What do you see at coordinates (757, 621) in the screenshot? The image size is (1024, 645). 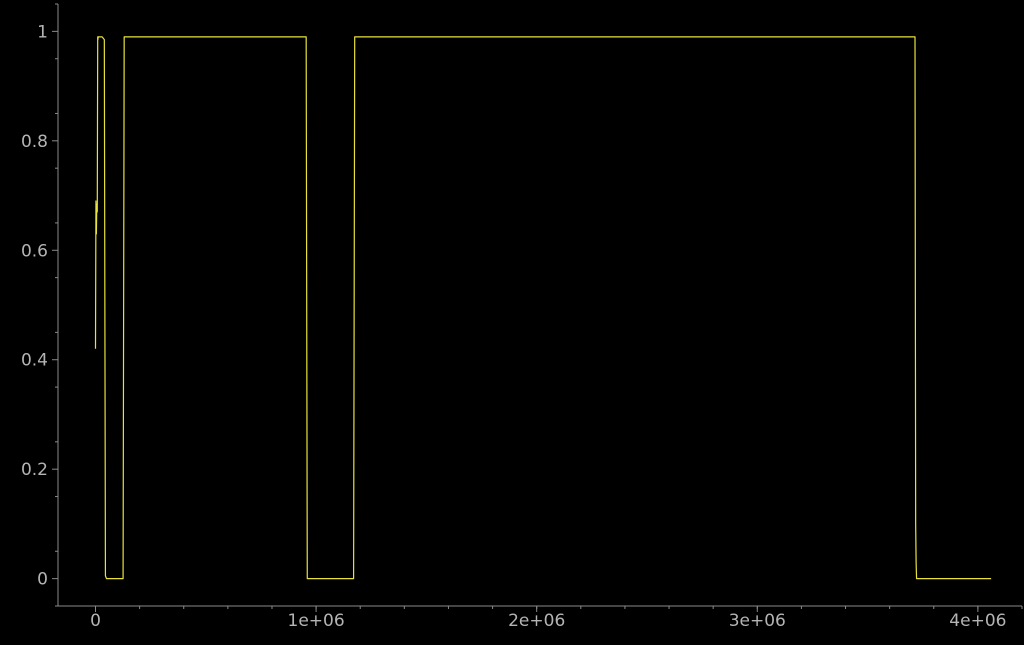 I see `x-tick-label: 3e+06` at bounding box center [757, 621].